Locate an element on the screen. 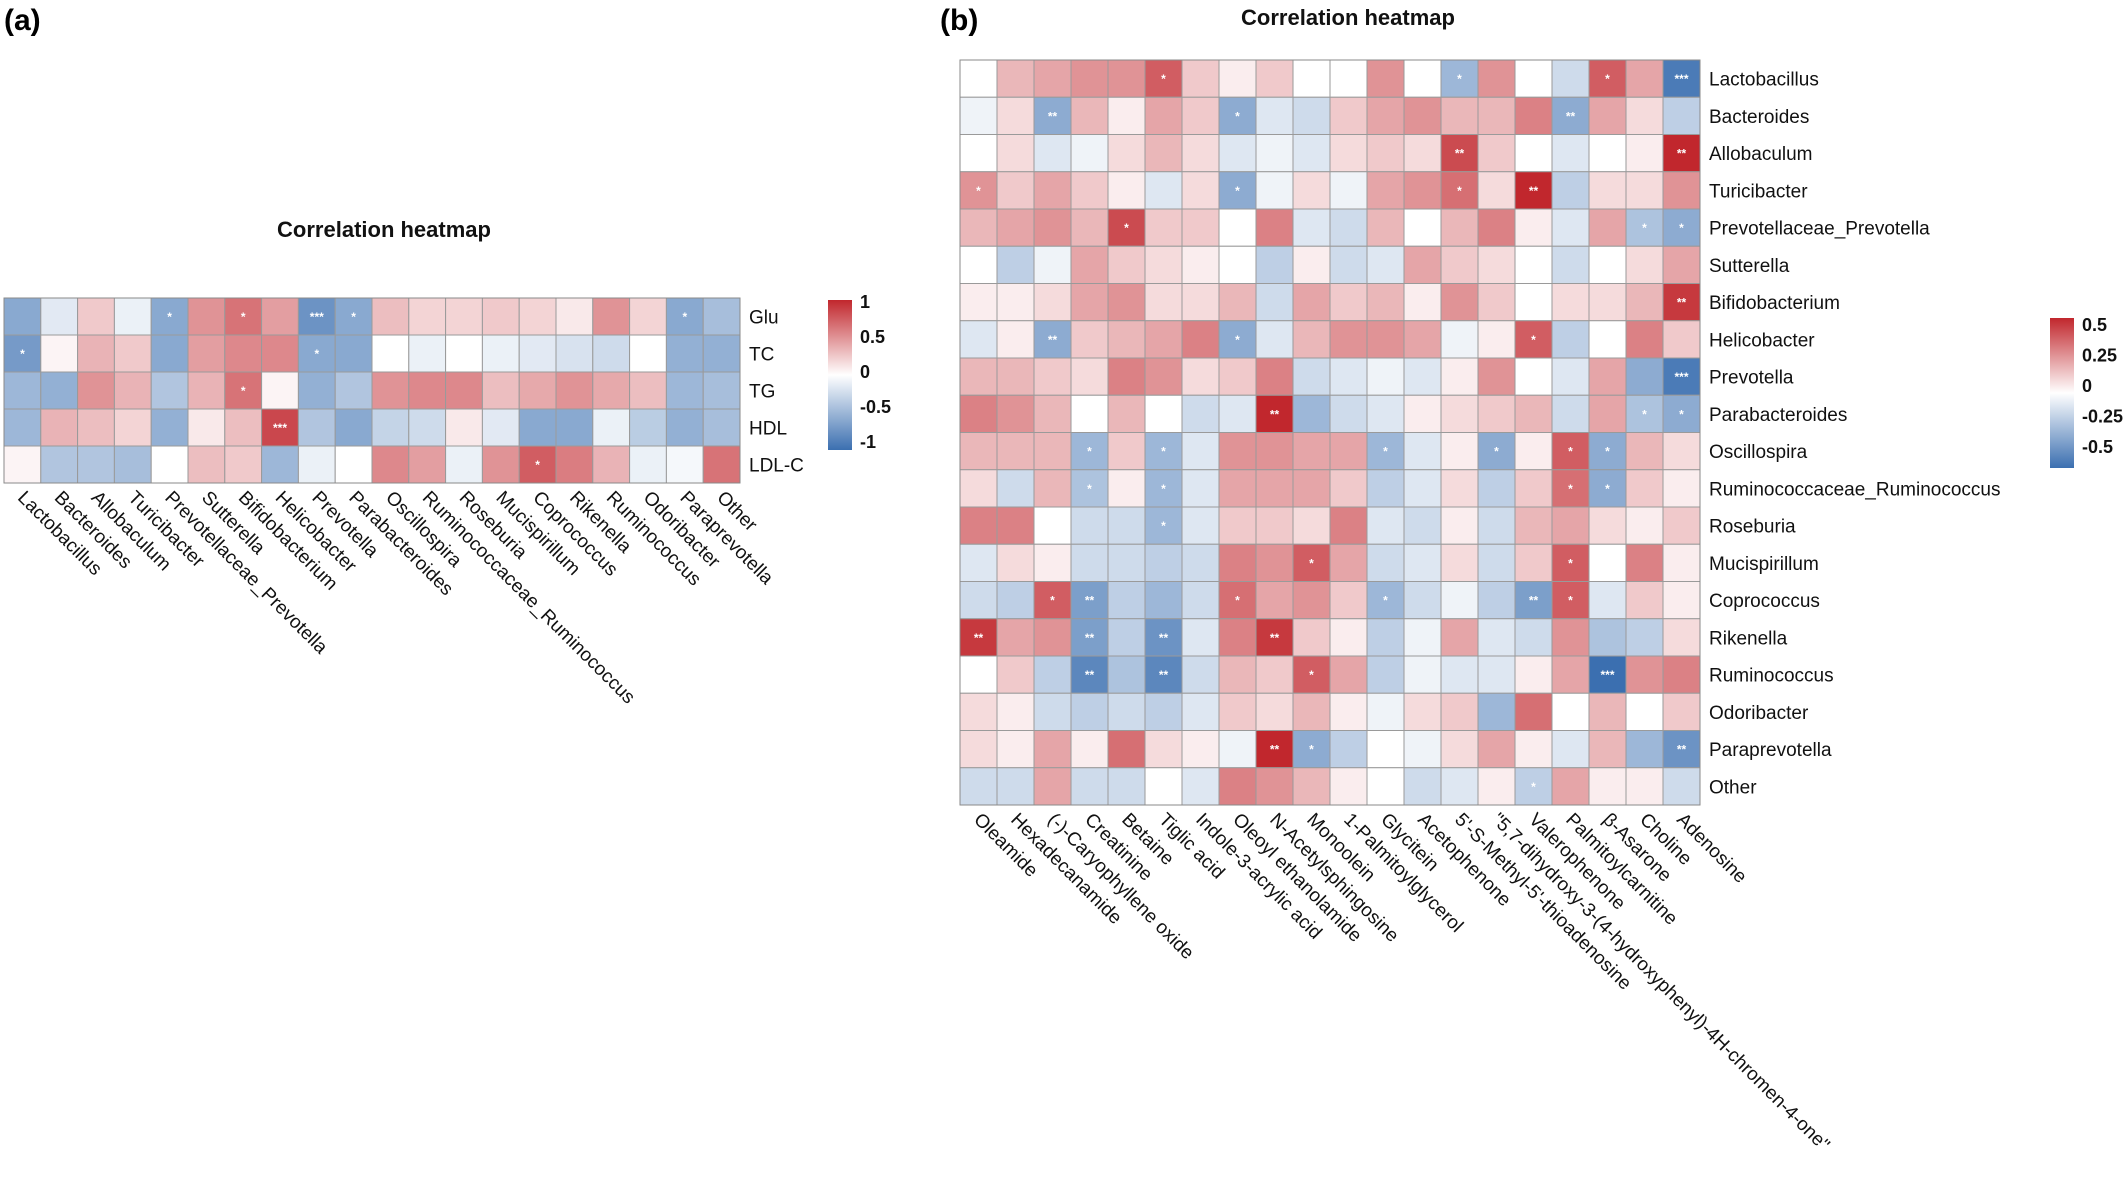 This screenshot has height=1193, width=2128. row-label: Prevotella is located at coordinates (1751, 378).